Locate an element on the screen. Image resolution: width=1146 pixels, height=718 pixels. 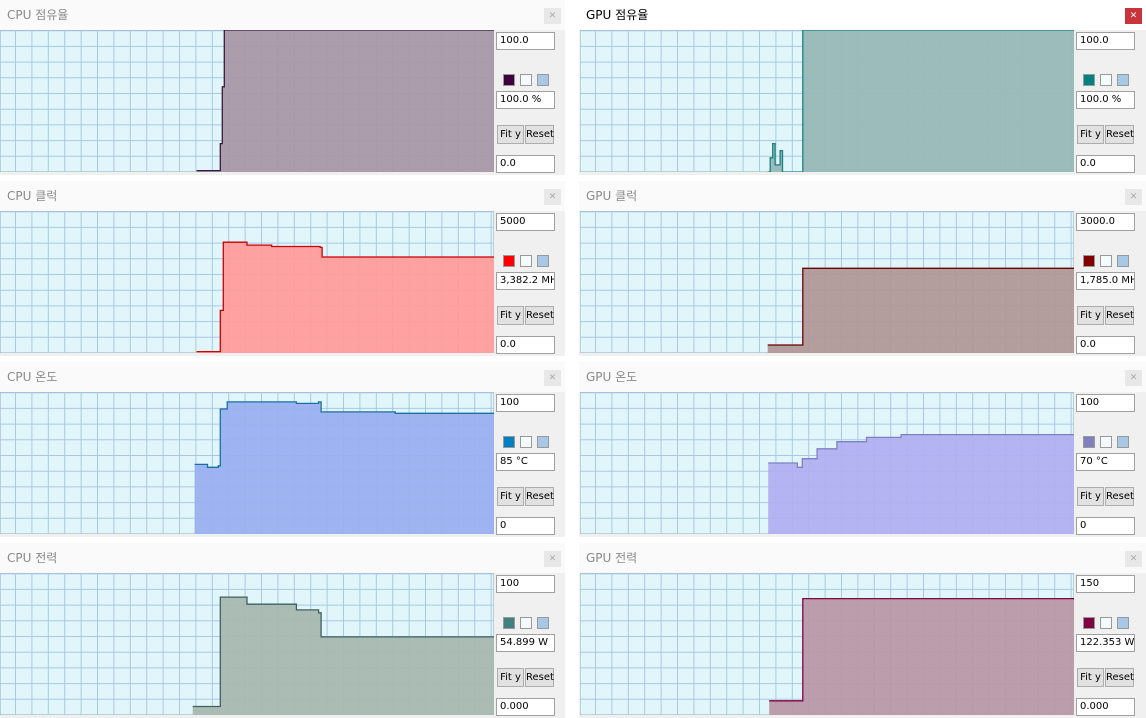
graph-window: CPU 전력 ✕ 100 54.899 W Fit y Reset 0.000 is located at coordinates (282, 630).